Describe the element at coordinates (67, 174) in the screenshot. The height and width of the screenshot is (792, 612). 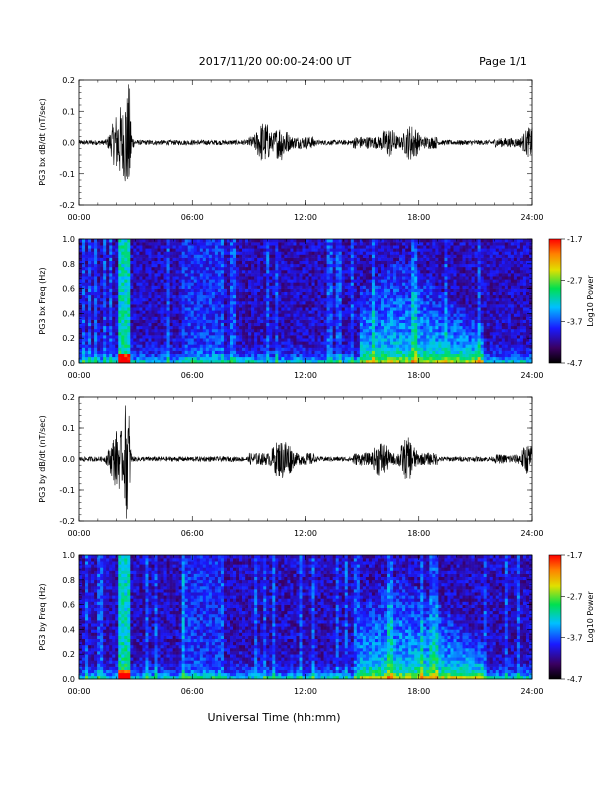
I see `y-tick-label: -0.1` at that location.